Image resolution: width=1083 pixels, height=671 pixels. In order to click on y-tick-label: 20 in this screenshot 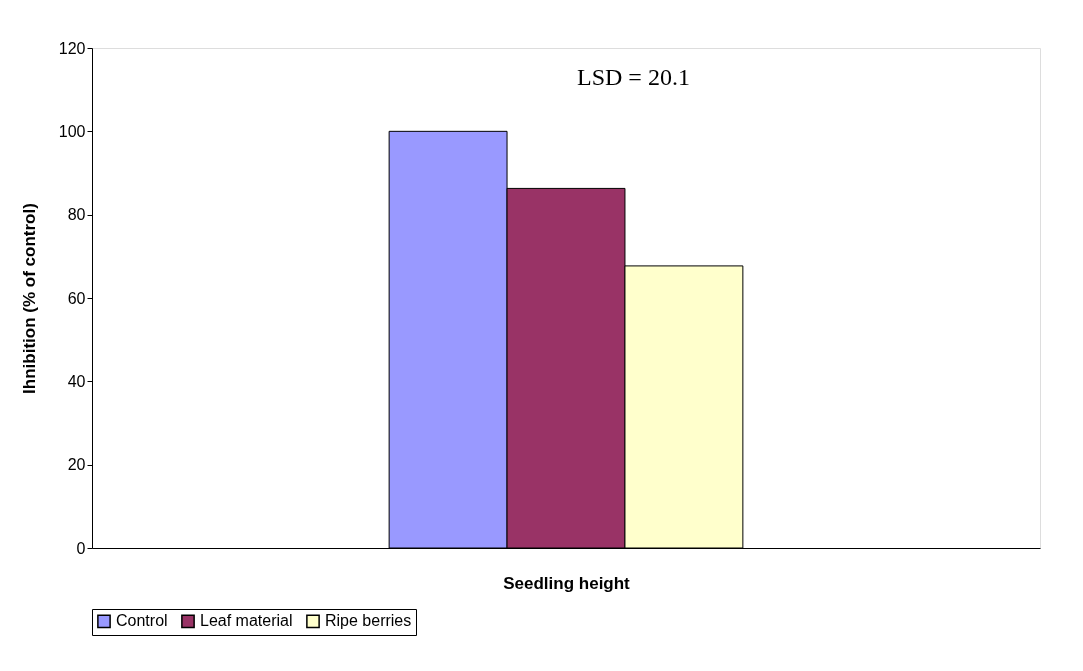, I will do `click(76, 465)`.